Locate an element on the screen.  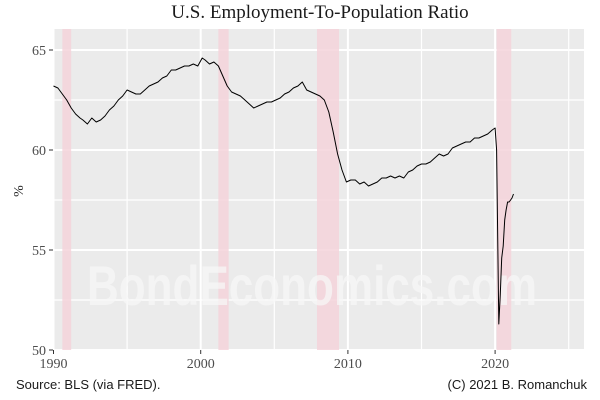
x-axis: 1990 2000 2010 2020 is located at coordinates (274, 361).